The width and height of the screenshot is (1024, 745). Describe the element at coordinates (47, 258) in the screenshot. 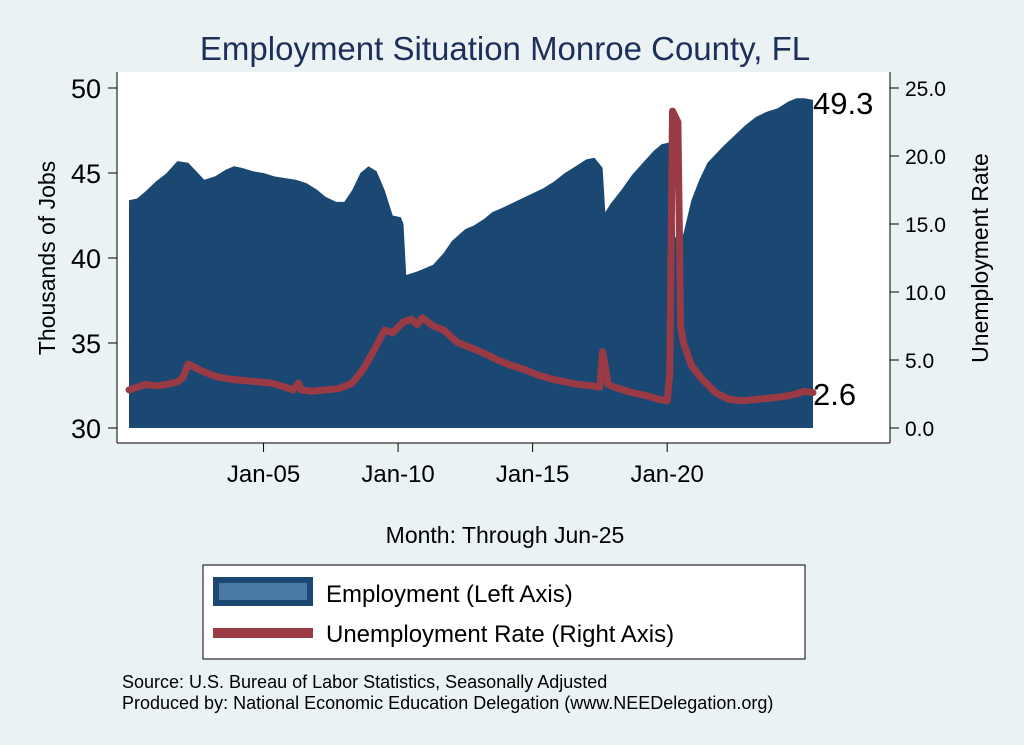

I see `y-axis-label-left: Thousands of Jobs` at that location.